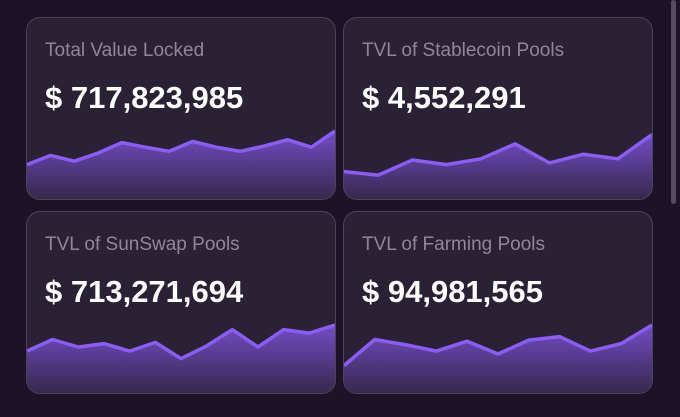 The image size is (680, 417). Describe the element at coordinates (454, 244) in the screenshot. I see `card-title: TVL of Farming Pools` at that location.